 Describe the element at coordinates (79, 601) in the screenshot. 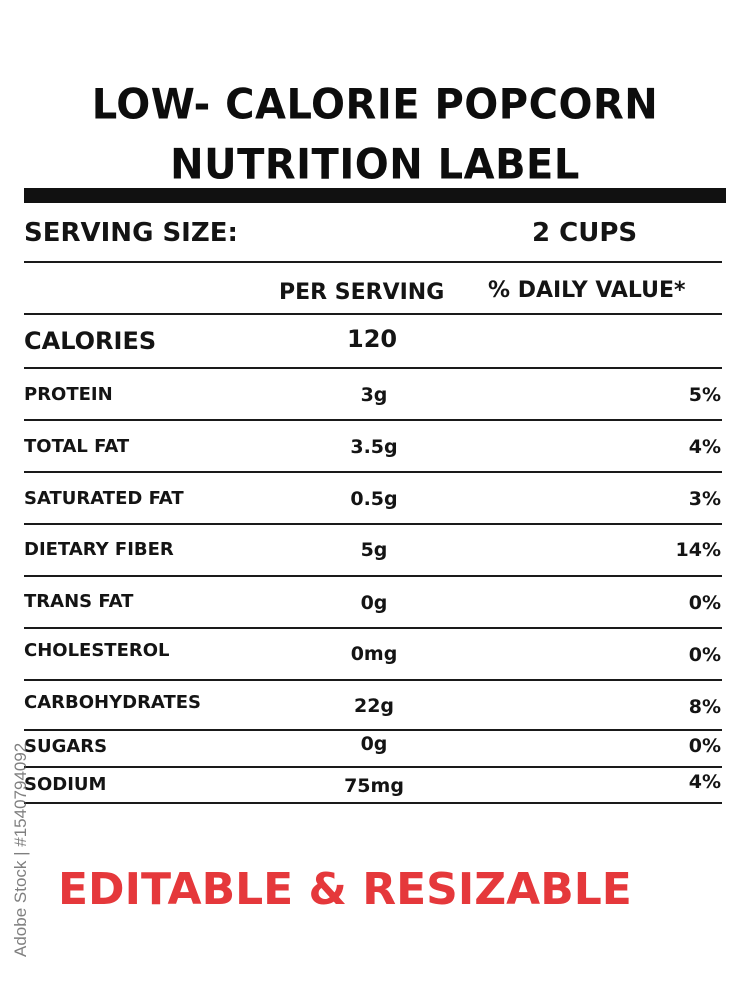

I see `nutrient-name: TRANS FAT` at that location.